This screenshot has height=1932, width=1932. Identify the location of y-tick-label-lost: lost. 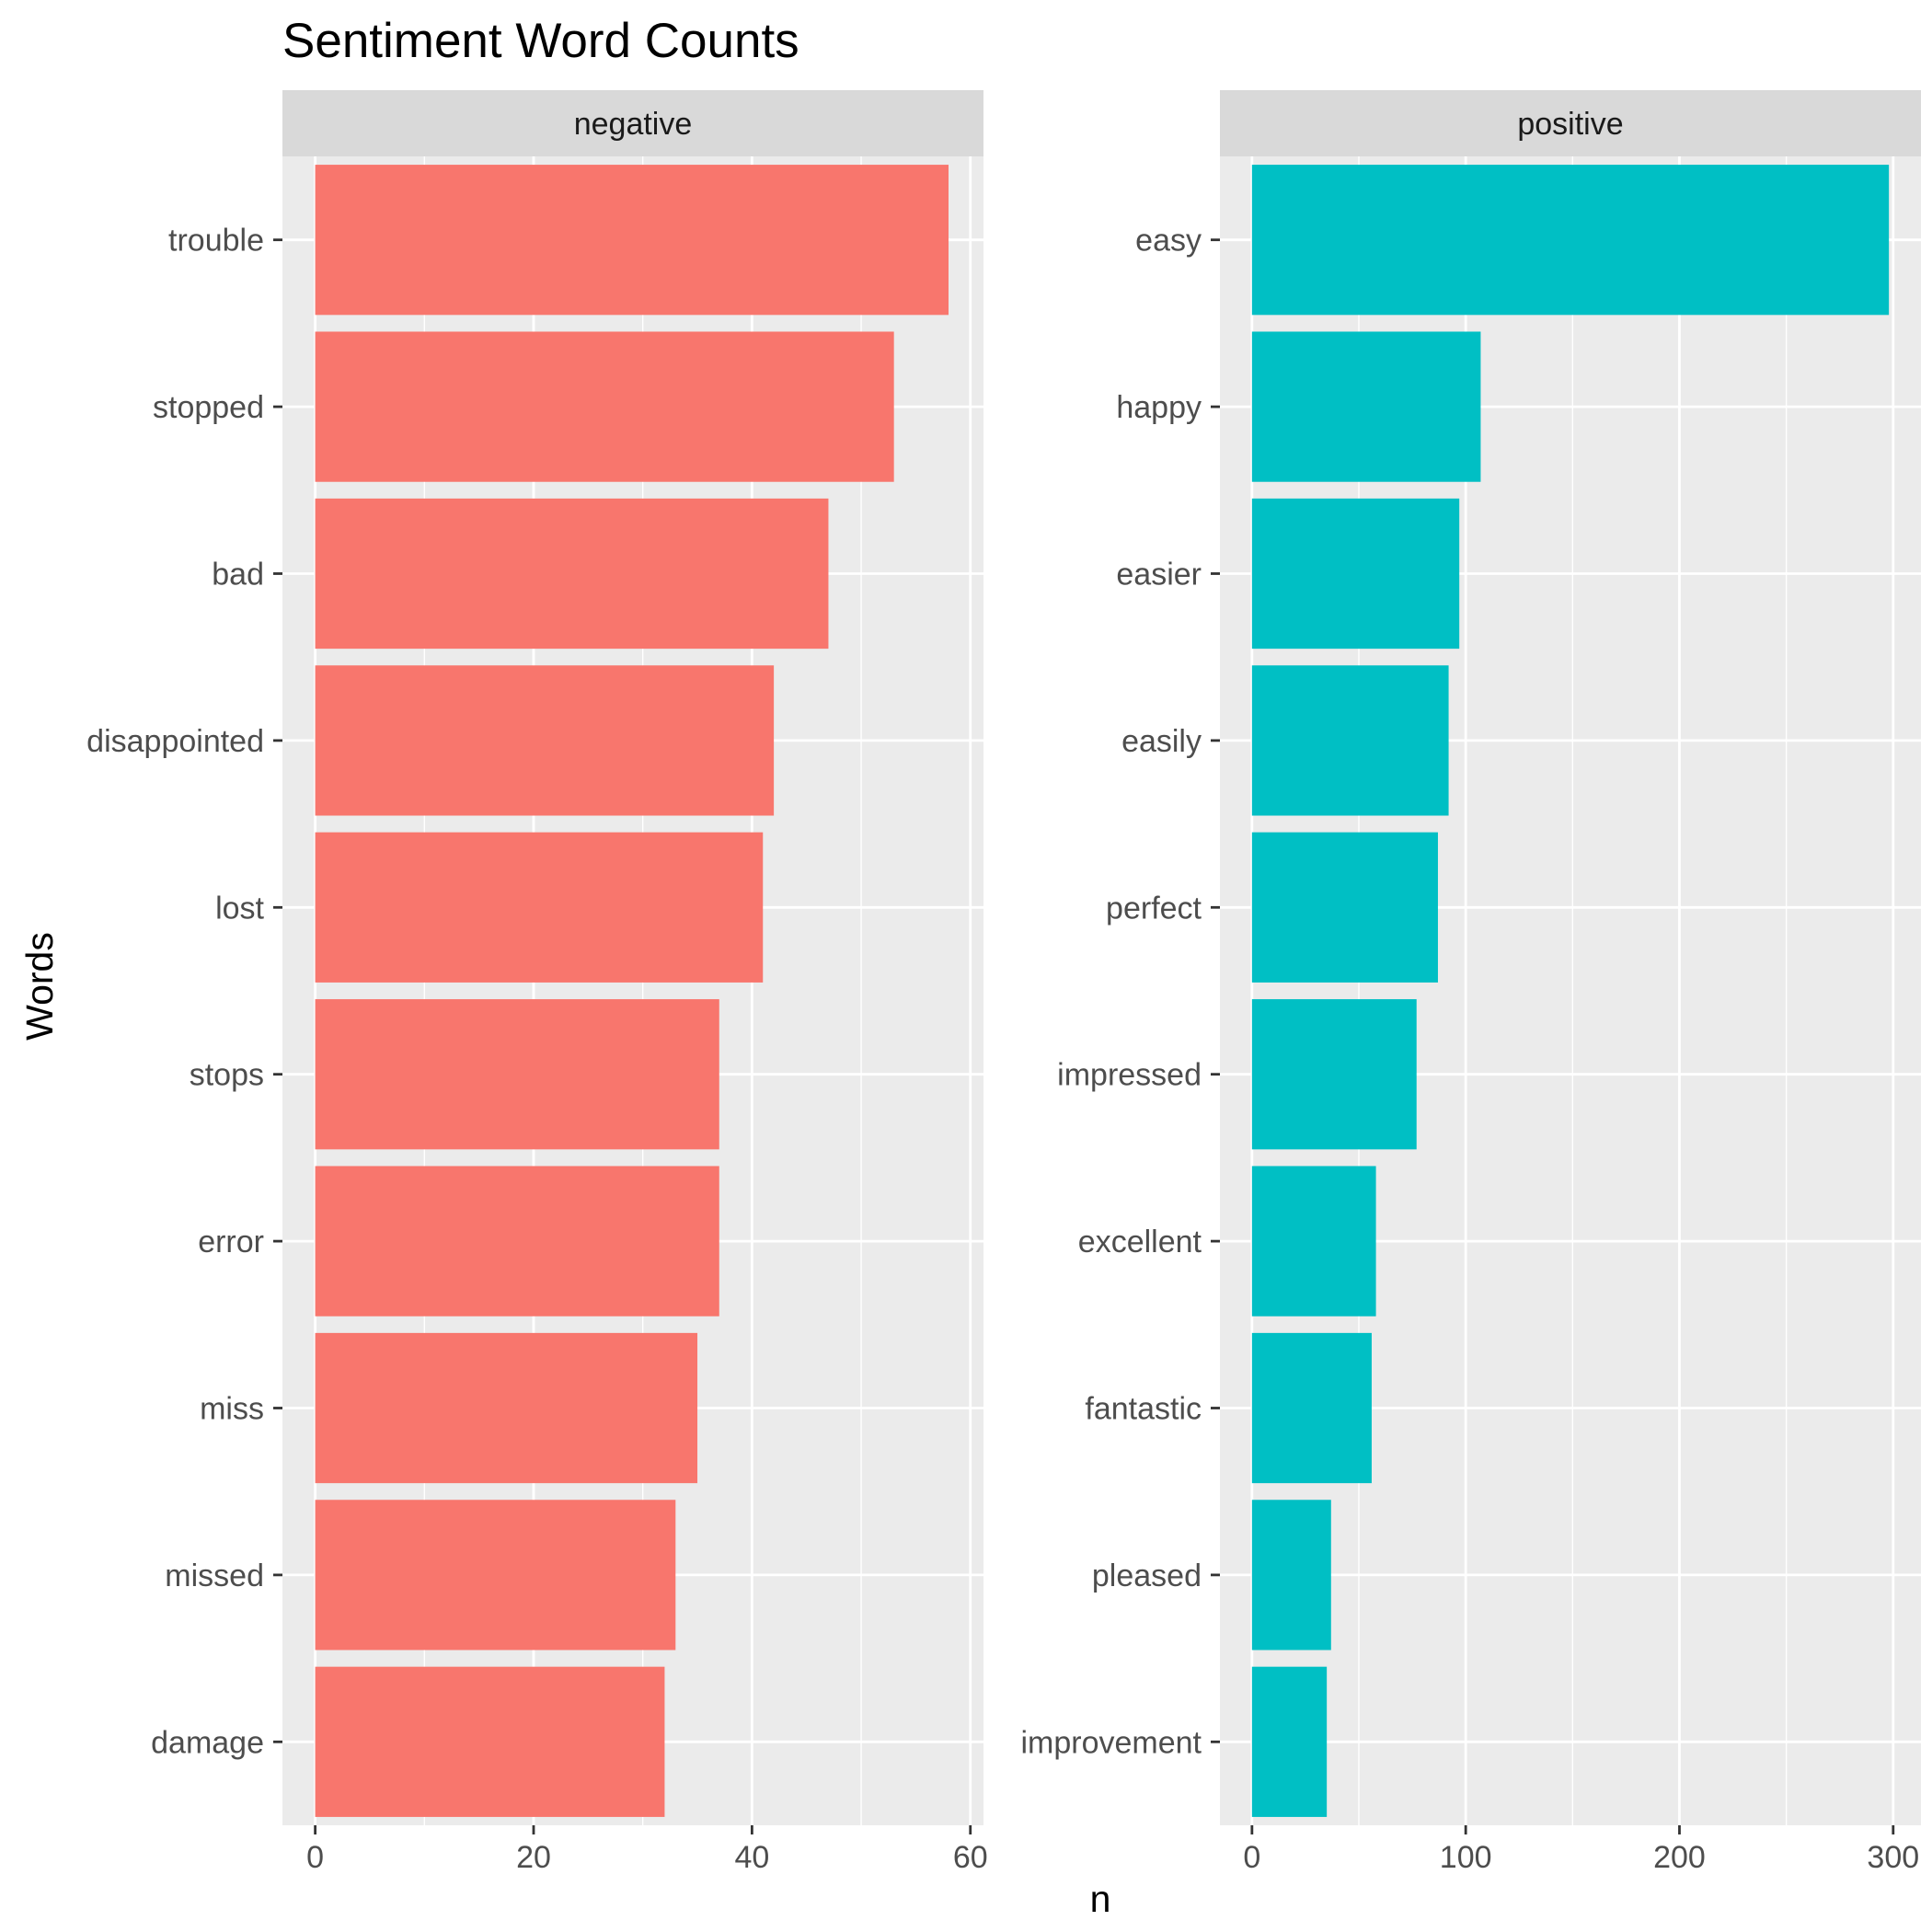
(240, 908).